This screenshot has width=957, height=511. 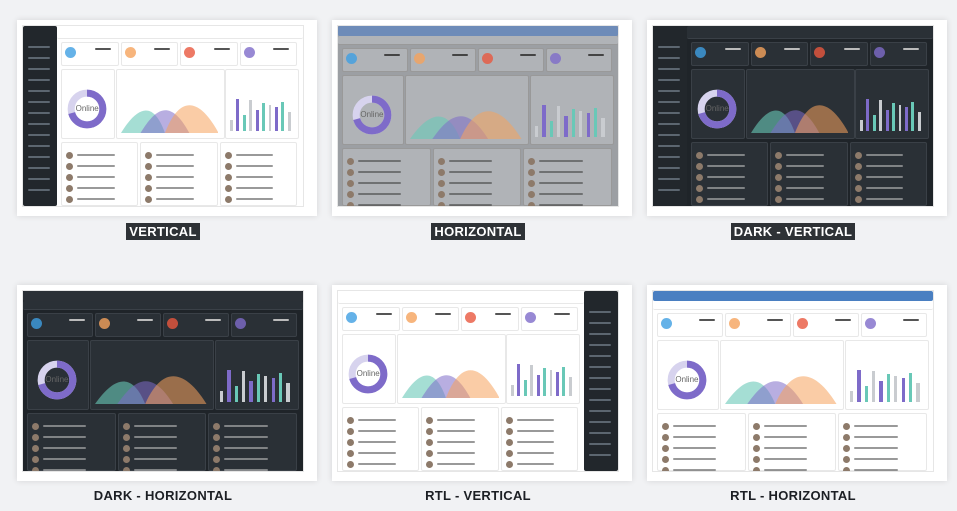 I want to click on preview-card-rtl-vertical: Online, so click(x=482, y=383).